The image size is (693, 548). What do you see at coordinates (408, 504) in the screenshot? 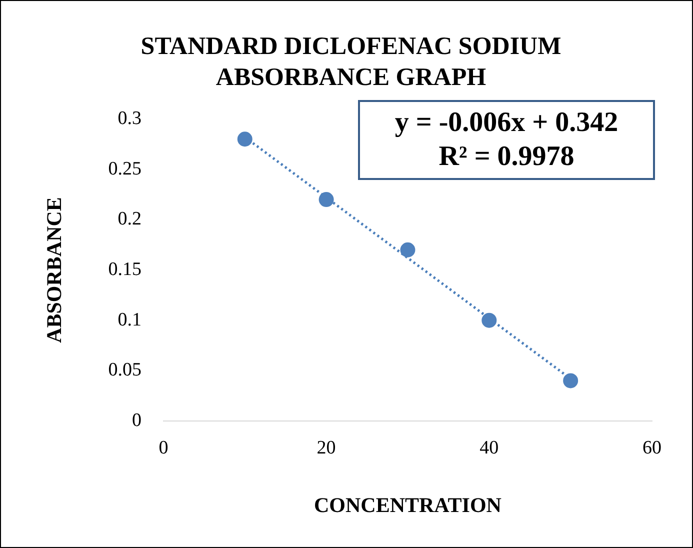
I see `x-axis-title: CONCENTRATION` at bounding box center [408, 504].